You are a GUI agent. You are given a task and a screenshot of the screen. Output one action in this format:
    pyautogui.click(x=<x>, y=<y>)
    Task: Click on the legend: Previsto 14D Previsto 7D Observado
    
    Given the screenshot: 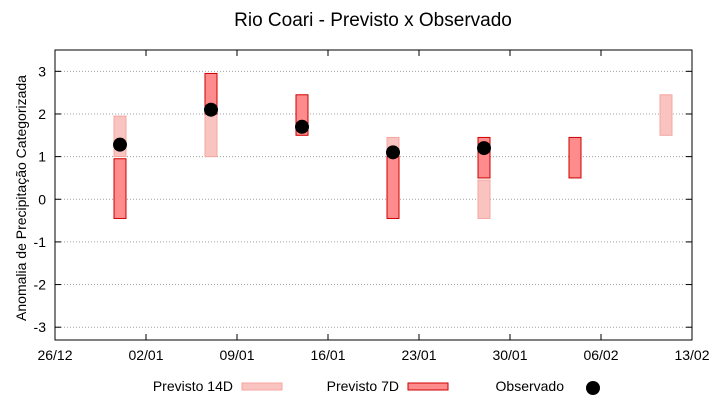 What is the action you would take?
    pyautogui.click(x=376, y=386)
    